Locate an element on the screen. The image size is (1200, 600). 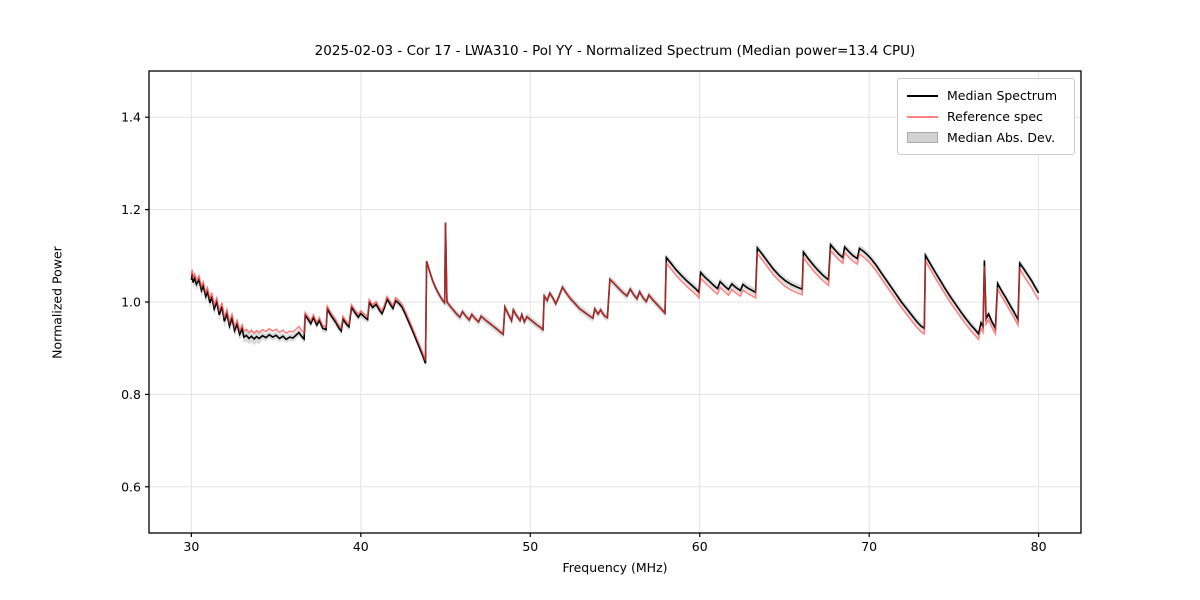
legend-entry-median: Median Spectrum is located at coordinates (985, 95).